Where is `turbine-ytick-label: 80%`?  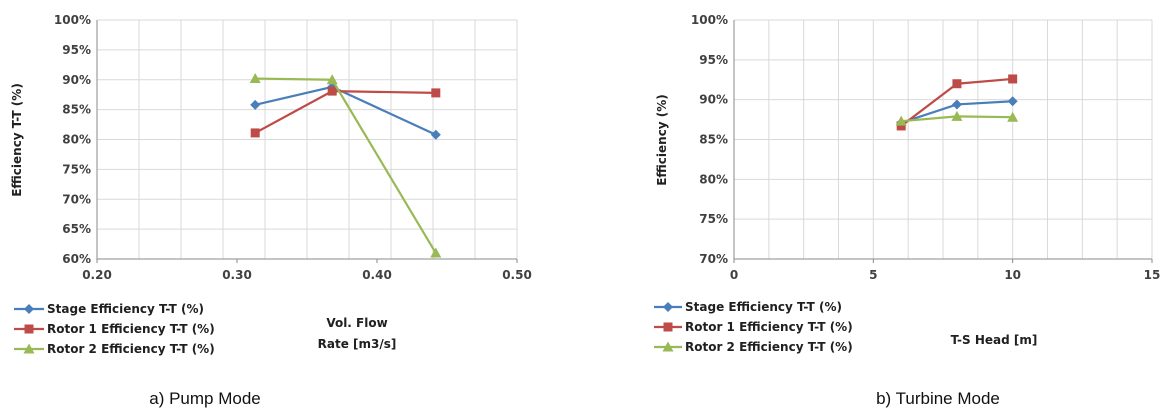
turbine-ytick-label: 80% is located at coordinates (713, 179).